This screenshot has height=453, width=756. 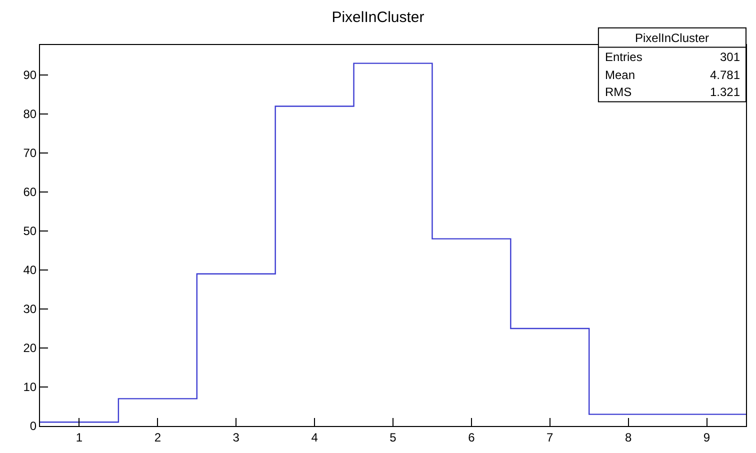 What do you see at coordinates (33, 426) in the screenshot?
I see `y-tick-label: 0` at bounding box center [33, 426].